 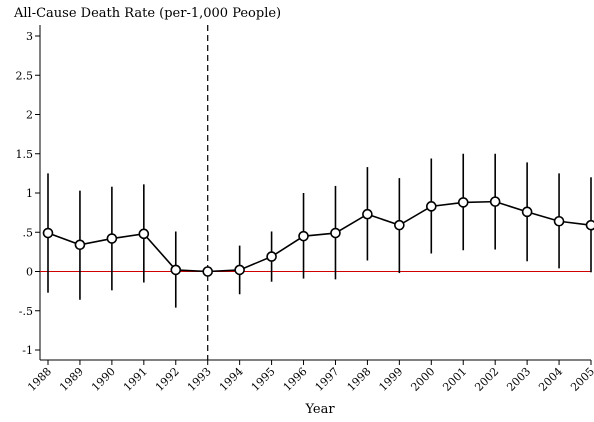 I want to click on y-axis: 32.521.51.50-.5-1, so click(x=28, y=192).